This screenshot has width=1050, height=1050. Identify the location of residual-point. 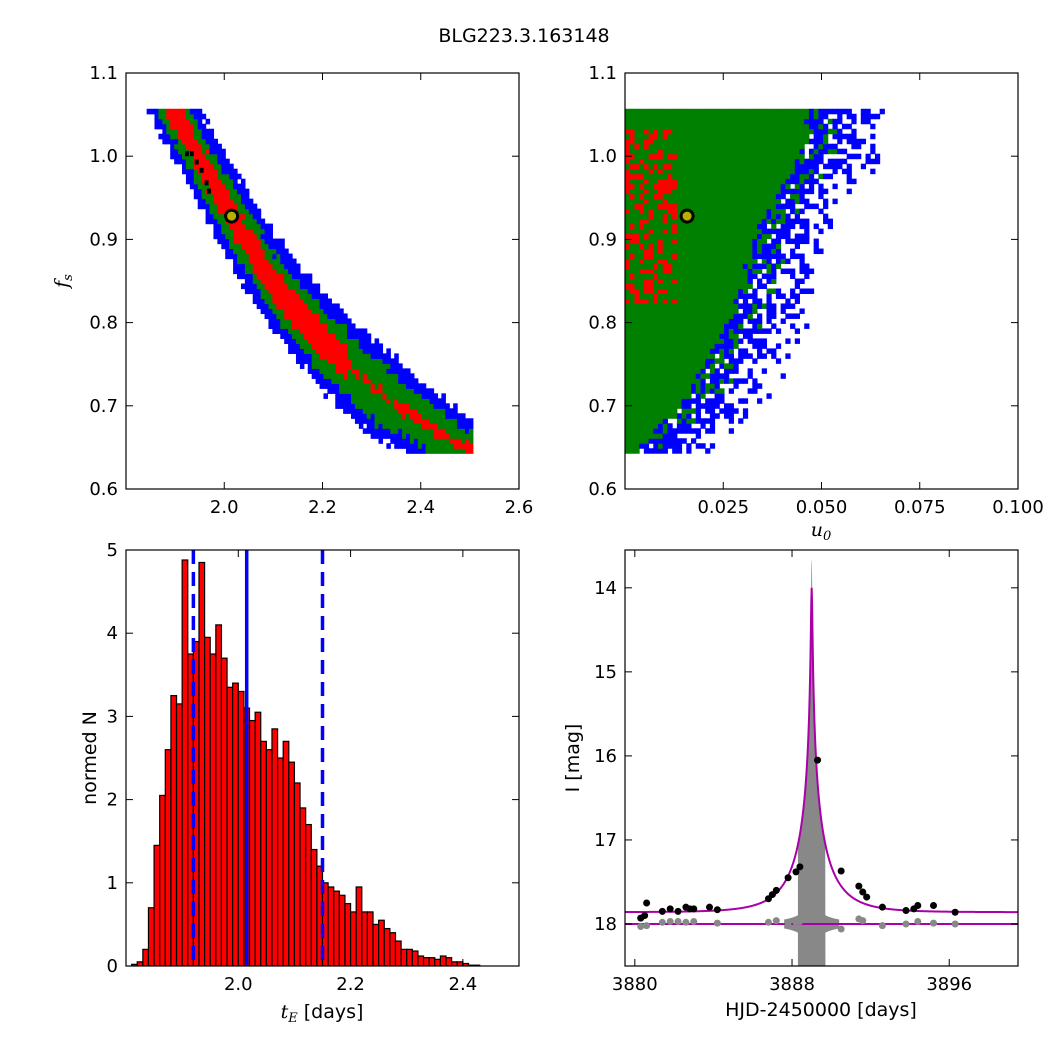
(863, 921).